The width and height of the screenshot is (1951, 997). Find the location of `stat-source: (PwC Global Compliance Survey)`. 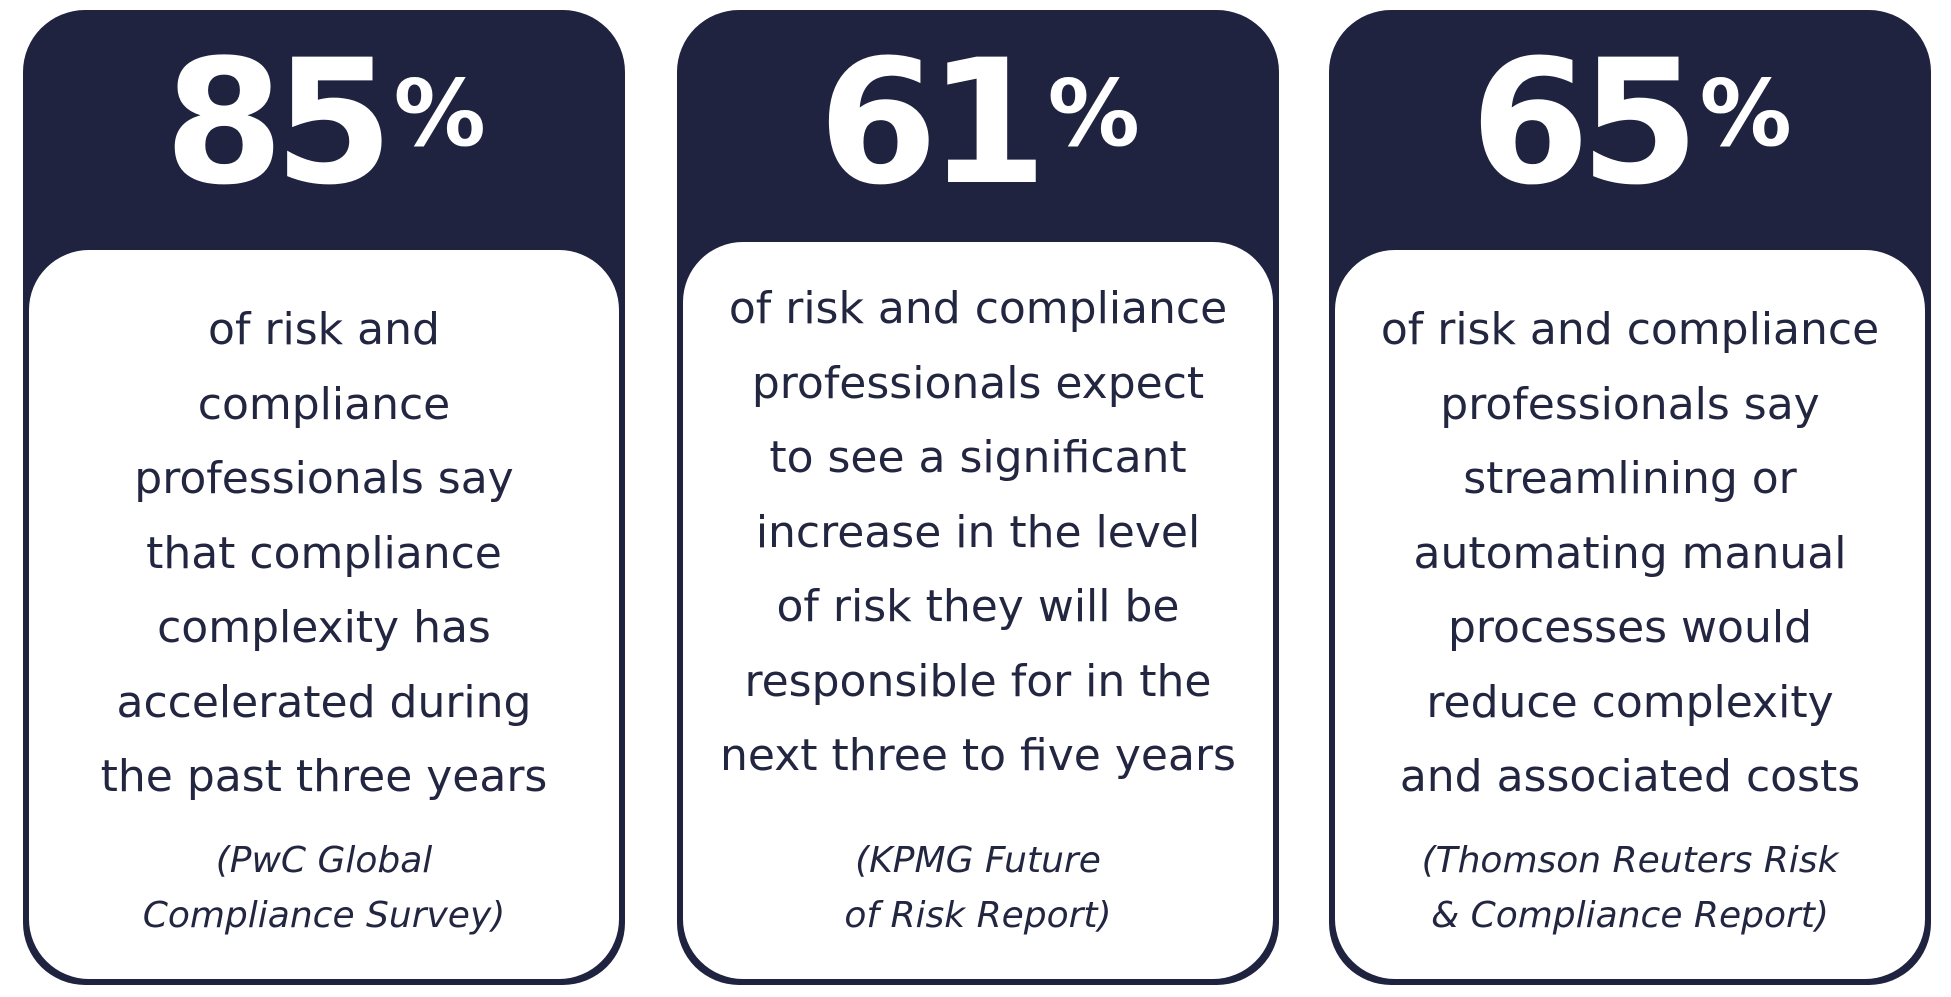

stat-source: (PwC Global Compliance Survey) is located at coordinates (324, 888).